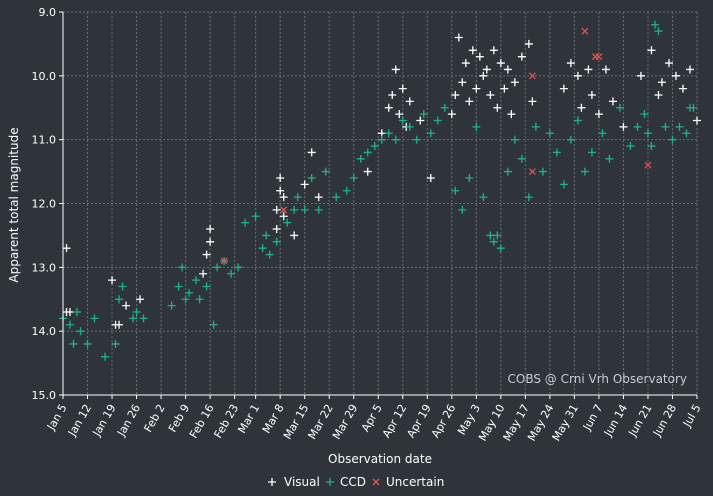 The image size is (713, 496). Describe the element at coordinates (56, 417) in the screenshot. I see `x-tick-label: Jan 5` at that location.